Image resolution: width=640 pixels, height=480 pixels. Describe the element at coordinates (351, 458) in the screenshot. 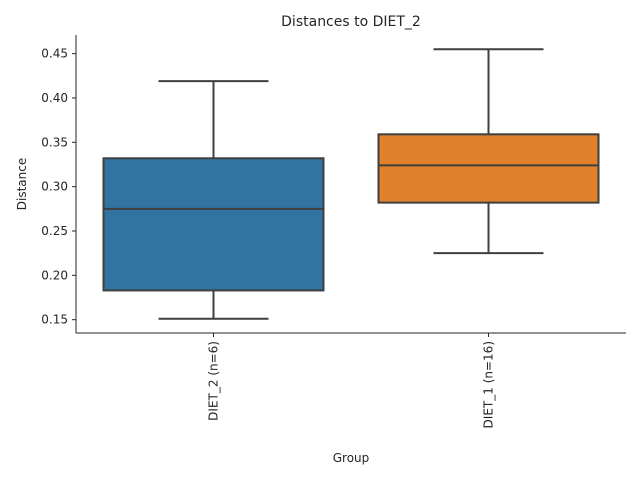

I see `x-axis-label: Group` at that location.